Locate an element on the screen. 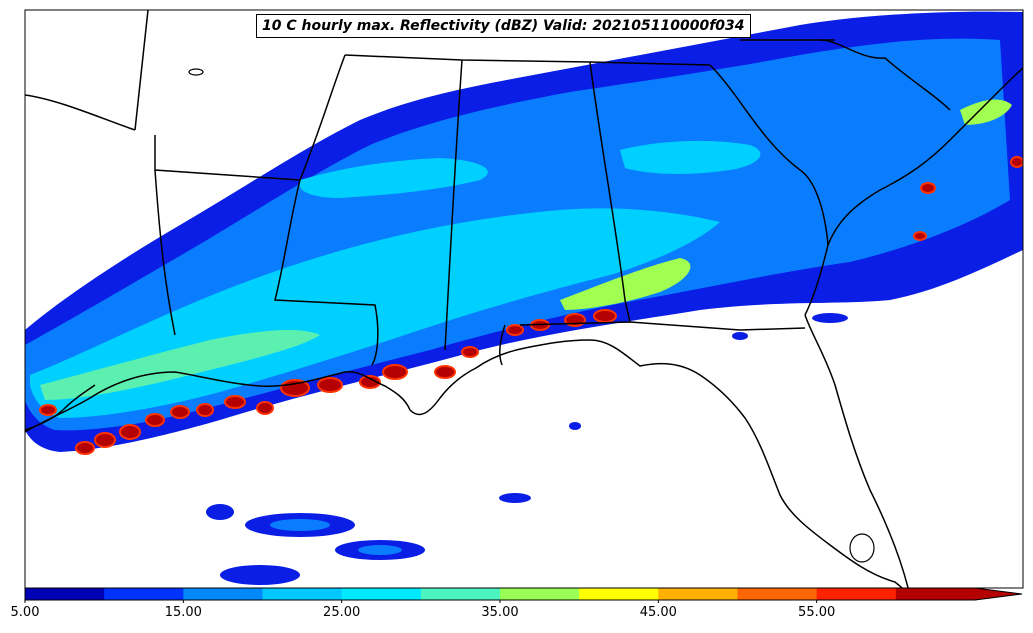 The width and height of the screenshot is (1033, 633). border-ms-al is located at coordinates (453, 205).